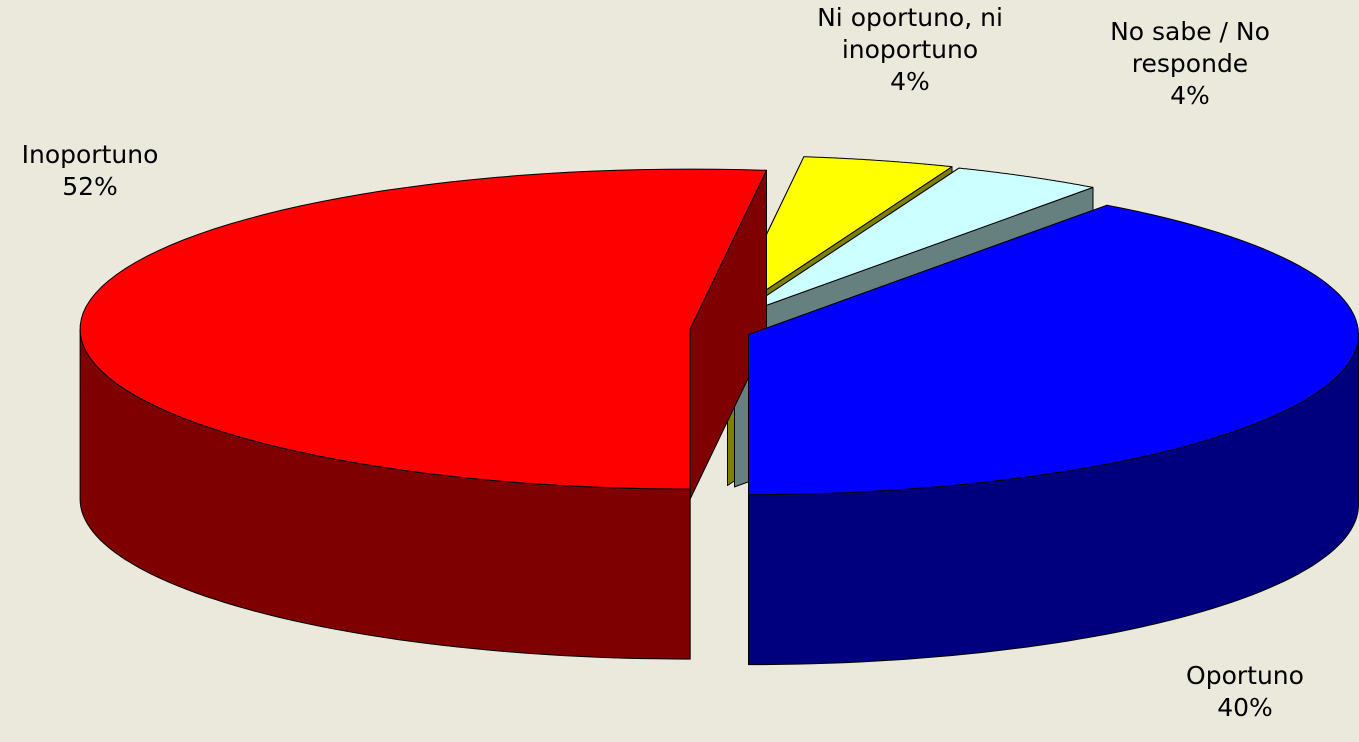  What do you see at coordinates (1190, 31) in the screenshot?
I see `label-line: No sabe / No` at bounding box center [1190, 31].